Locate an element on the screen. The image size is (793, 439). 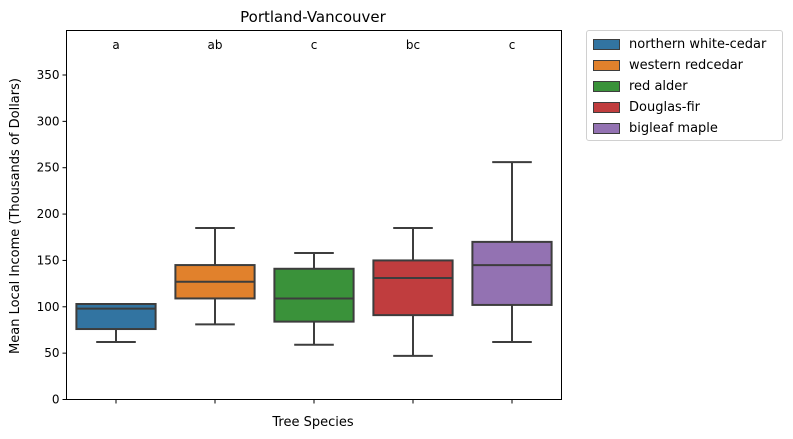
y-tick-label: 300 is located at coordinates (48, 121).